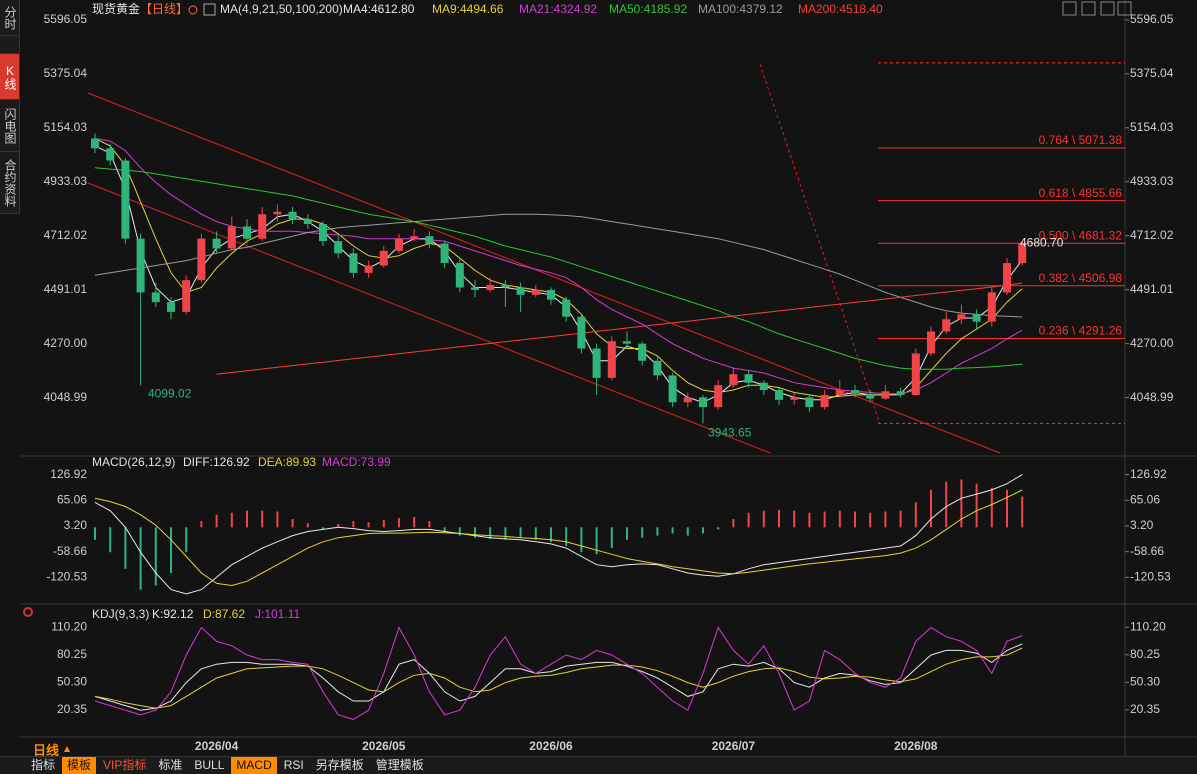 Image resolution: width=1197 pixels, height=774 pixels. Describe the element at coordinates (551, 746) in the screenshot. I see `x-tick-label: 2026/06` at that location.